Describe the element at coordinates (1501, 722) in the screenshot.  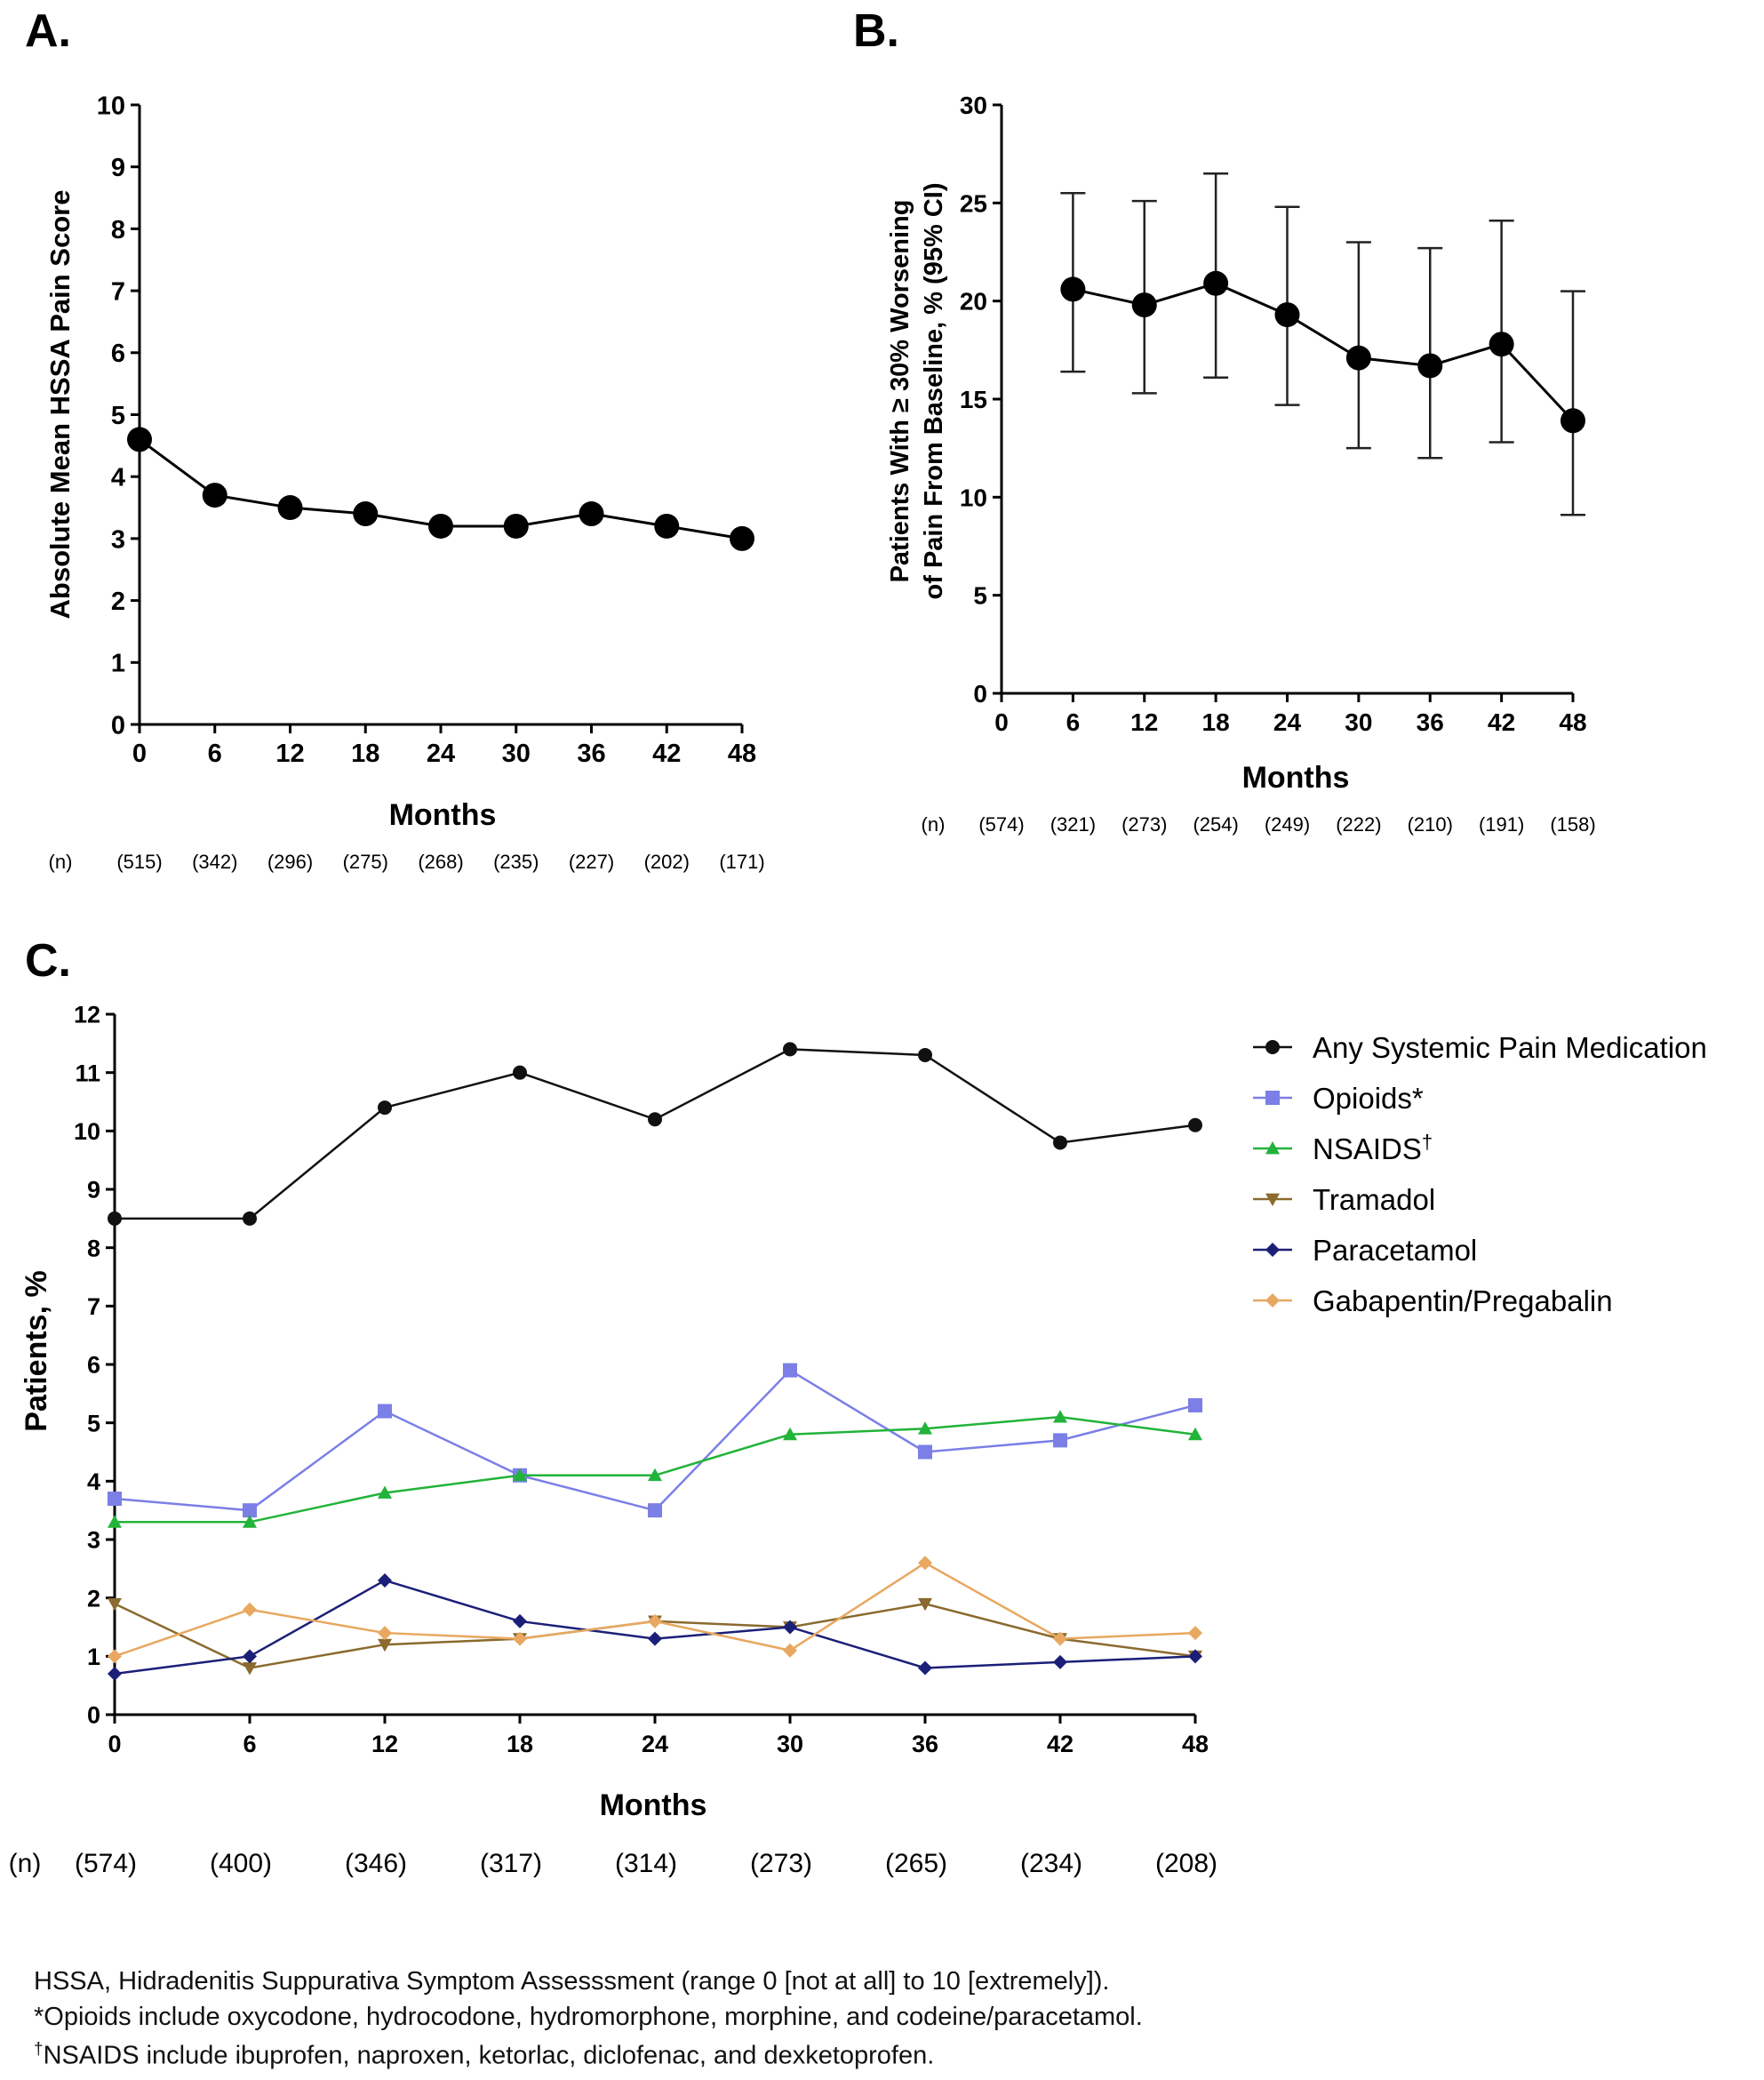
I see `x-tick-label: 42` at that location.